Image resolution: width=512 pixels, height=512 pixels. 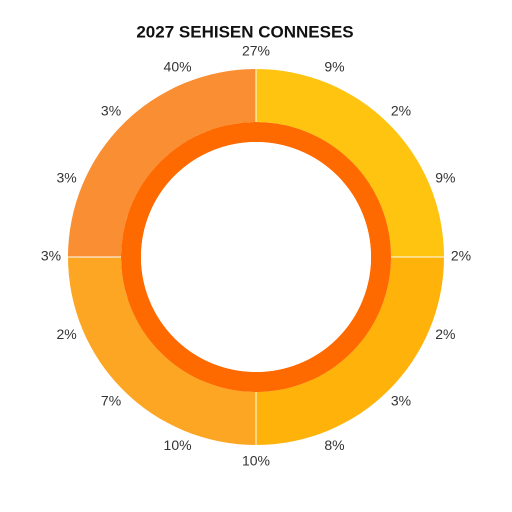 What do you see at coordinates (244, 31) in the screenshot?
I see `chart-title: 2027 SEHISEN CONNESES` at bounding box center [244, 31].